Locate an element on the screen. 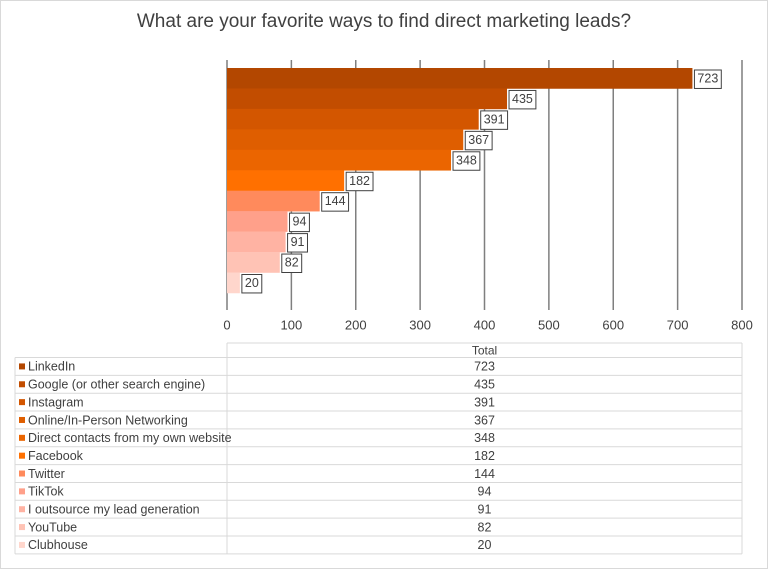 The width and height of the screenshot is (768, 569). table-value: 182 is located at coordinates (484, 456).